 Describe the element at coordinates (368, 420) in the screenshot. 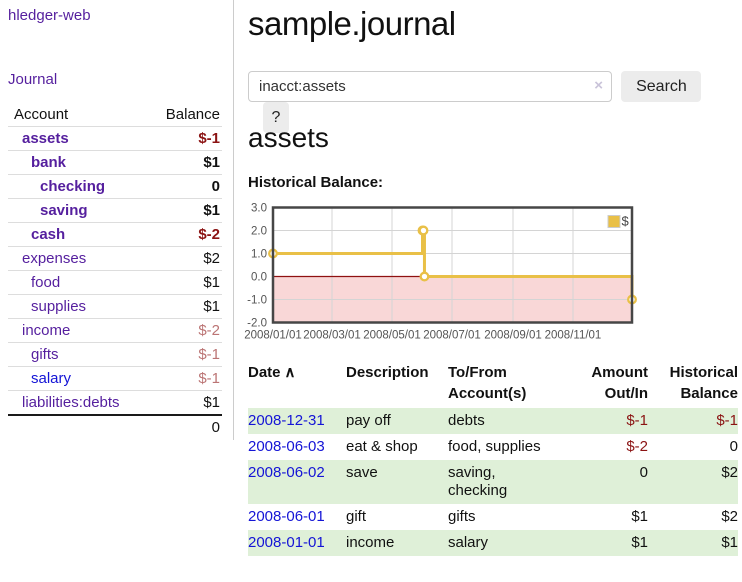

I see `register-description: pay off` at that location.